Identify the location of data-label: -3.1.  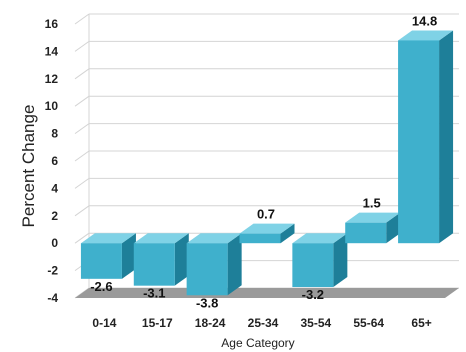
(154, 293).